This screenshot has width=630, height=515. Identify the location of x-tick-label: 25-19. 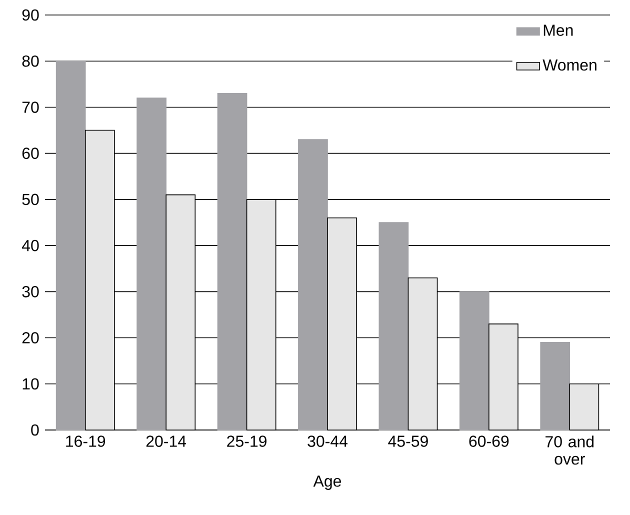
(246, 441).